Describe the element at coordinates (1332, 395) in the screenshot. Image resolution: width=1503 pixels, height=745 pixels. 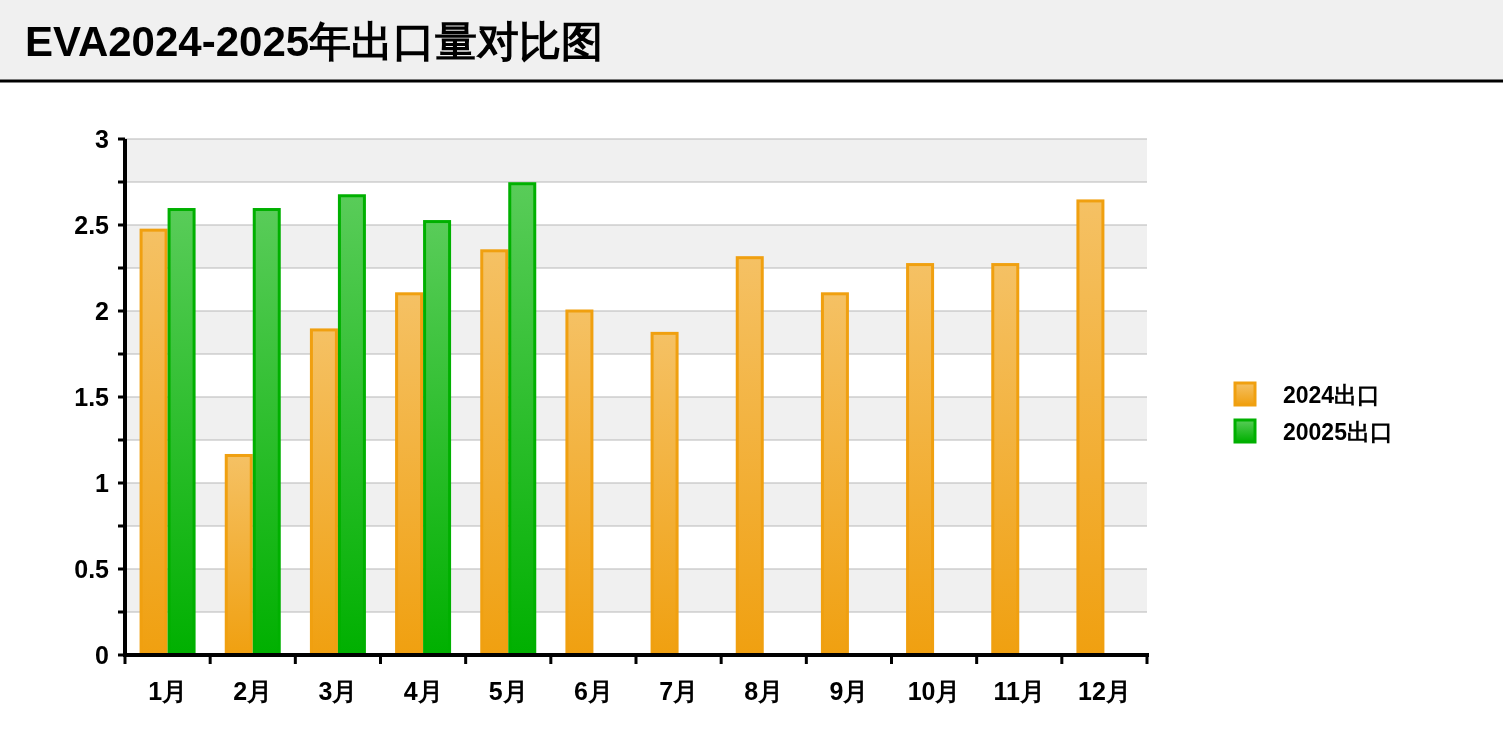
I see `legend-label: 2024出口` at that location.